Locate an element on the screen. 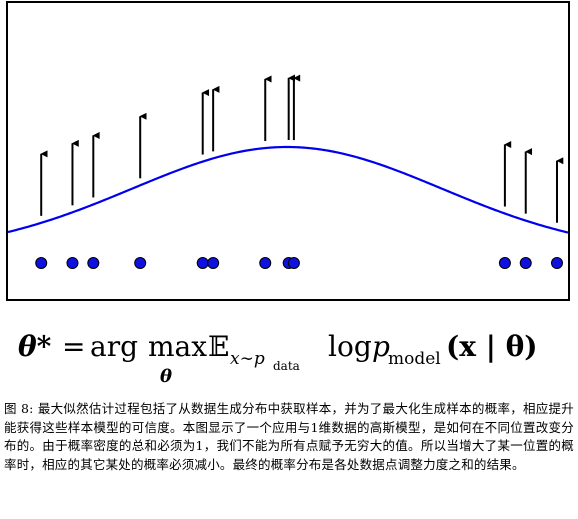 The width and height of the screenshot is (578, 519). formula-log: log is located at coordinates (350, 346).